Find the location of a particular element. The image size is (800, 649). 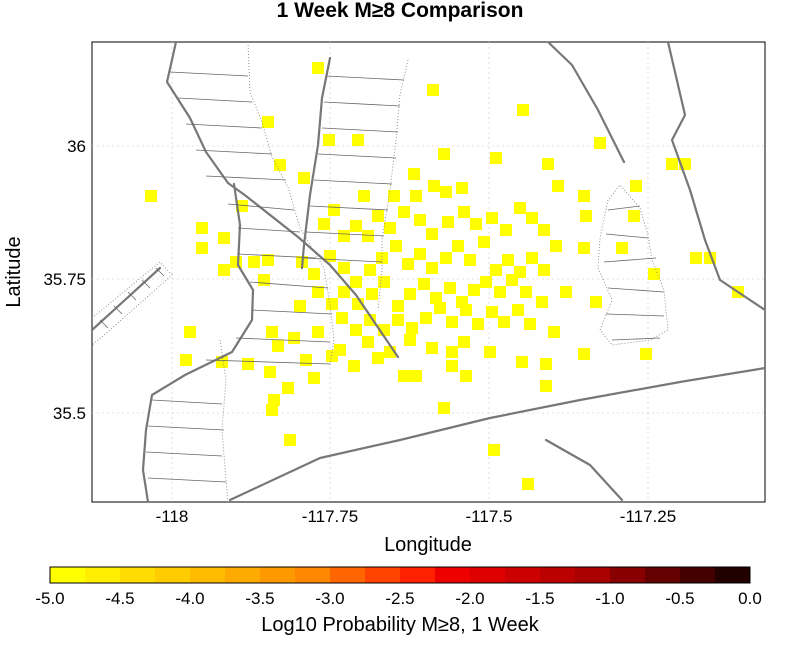

colorbar-tick-label: -4.5 is located at coordinates (119, 598).